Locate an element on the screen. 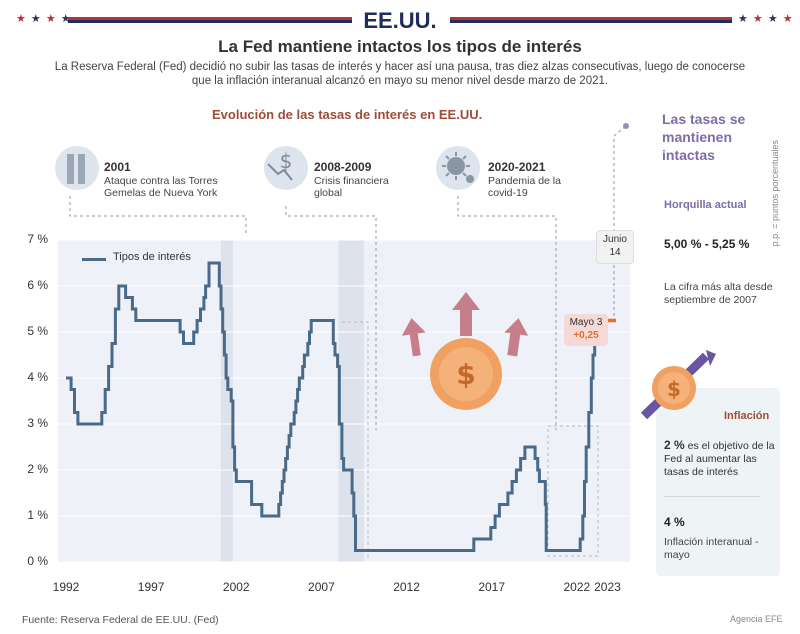 This screenshot has width=800, height=634. event-connector-2008 is located at coordinates (331, 318).